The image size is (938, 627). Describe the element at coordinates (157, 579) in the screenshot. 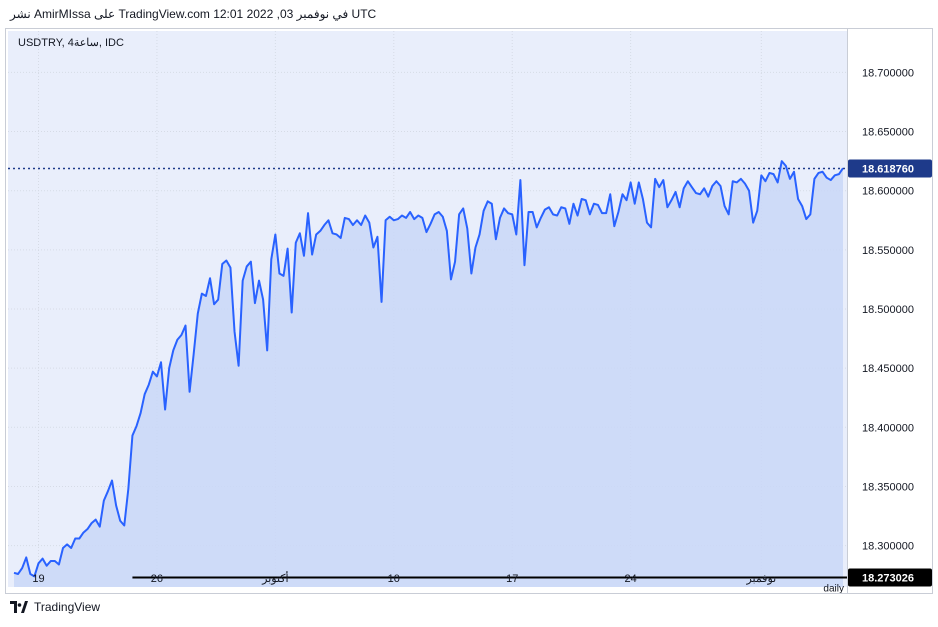

I see `x-tick-label: 26` at that location.